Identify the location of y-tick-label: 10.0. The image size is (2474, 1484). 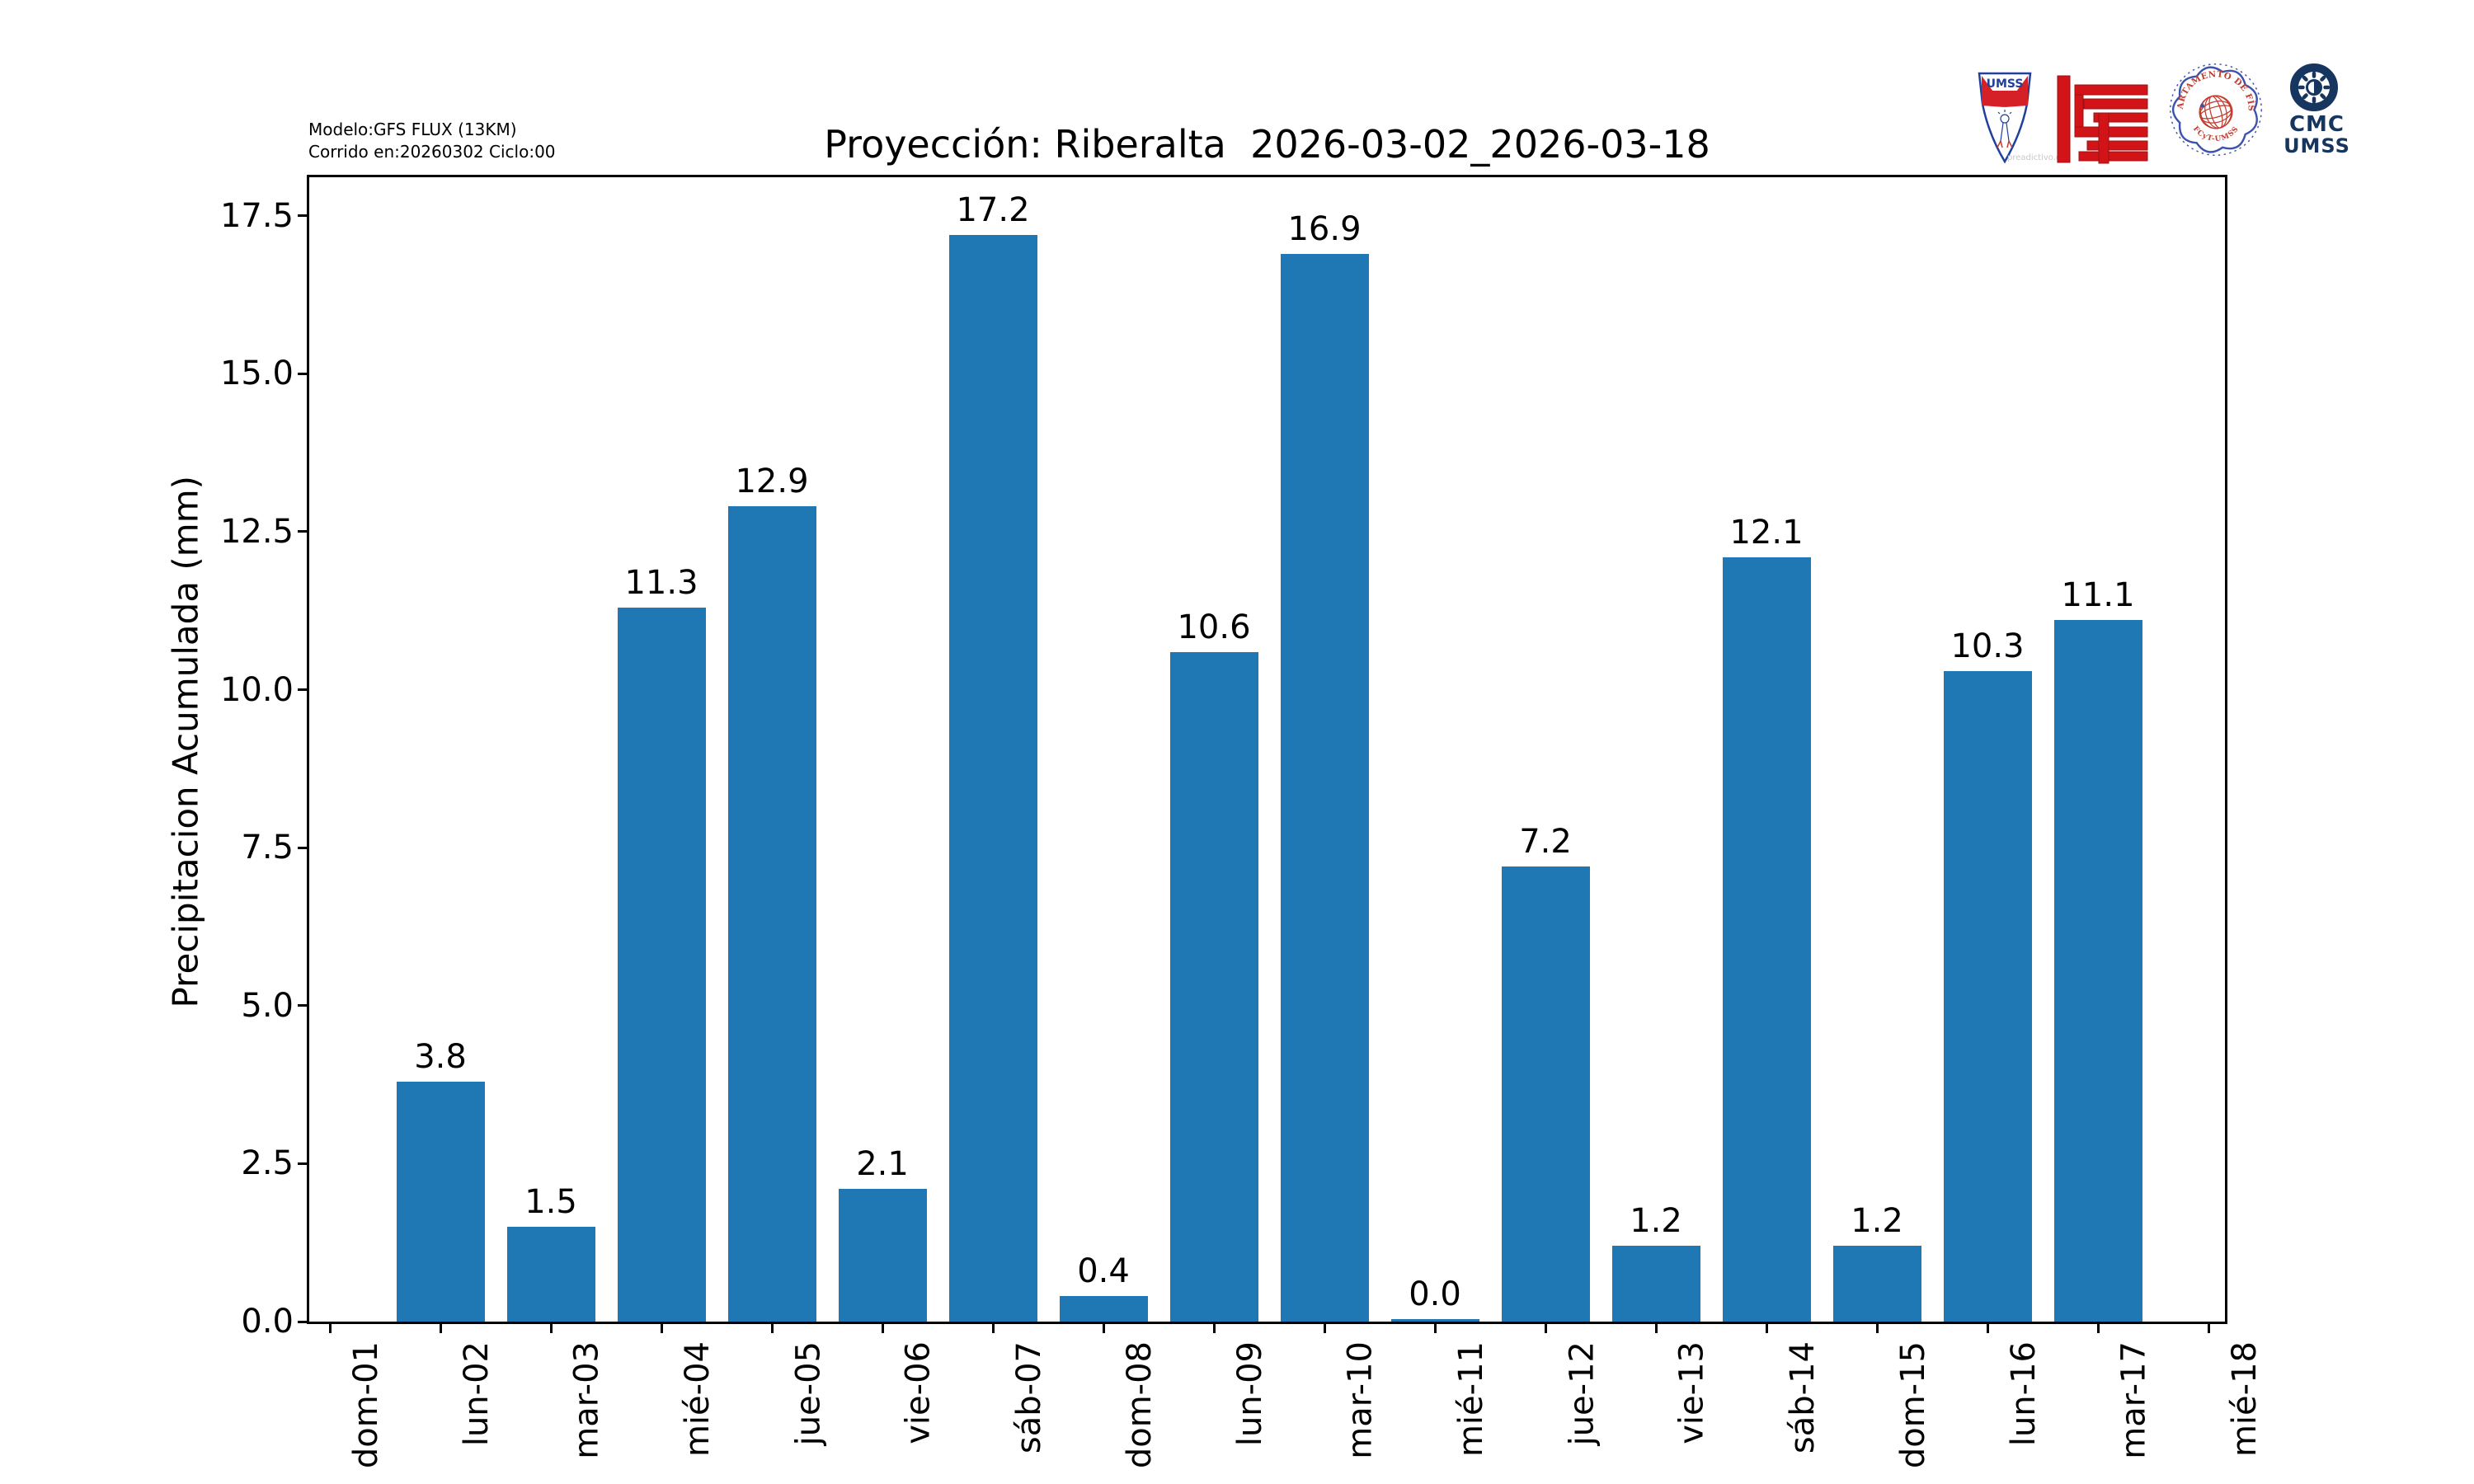
(256, 689).